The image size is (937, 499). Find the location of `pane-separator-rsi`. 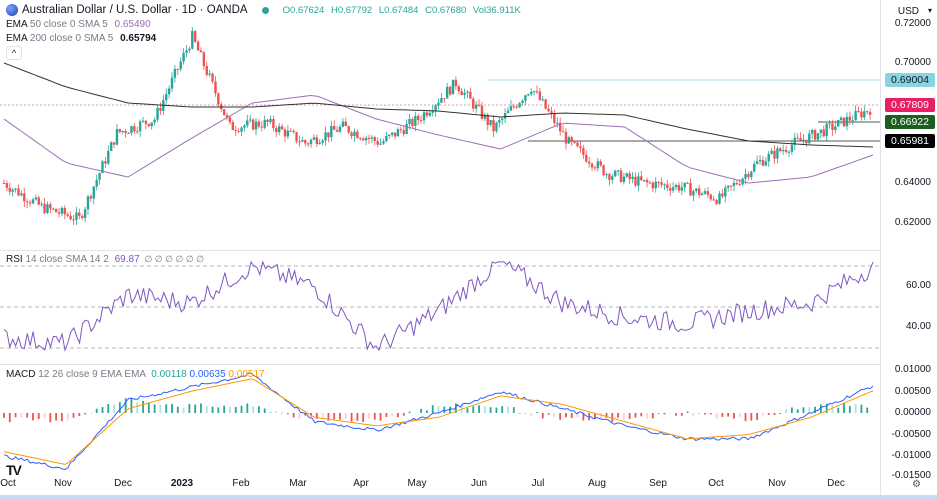

pane-separator-rsi is located at coordinates (440, 250).